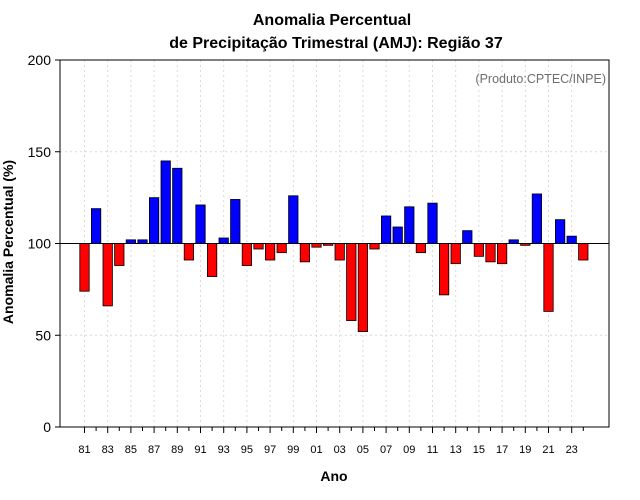 This screenshot has width=640, height=500. I want to click on x-tick-label: 83, so click(108, 450).